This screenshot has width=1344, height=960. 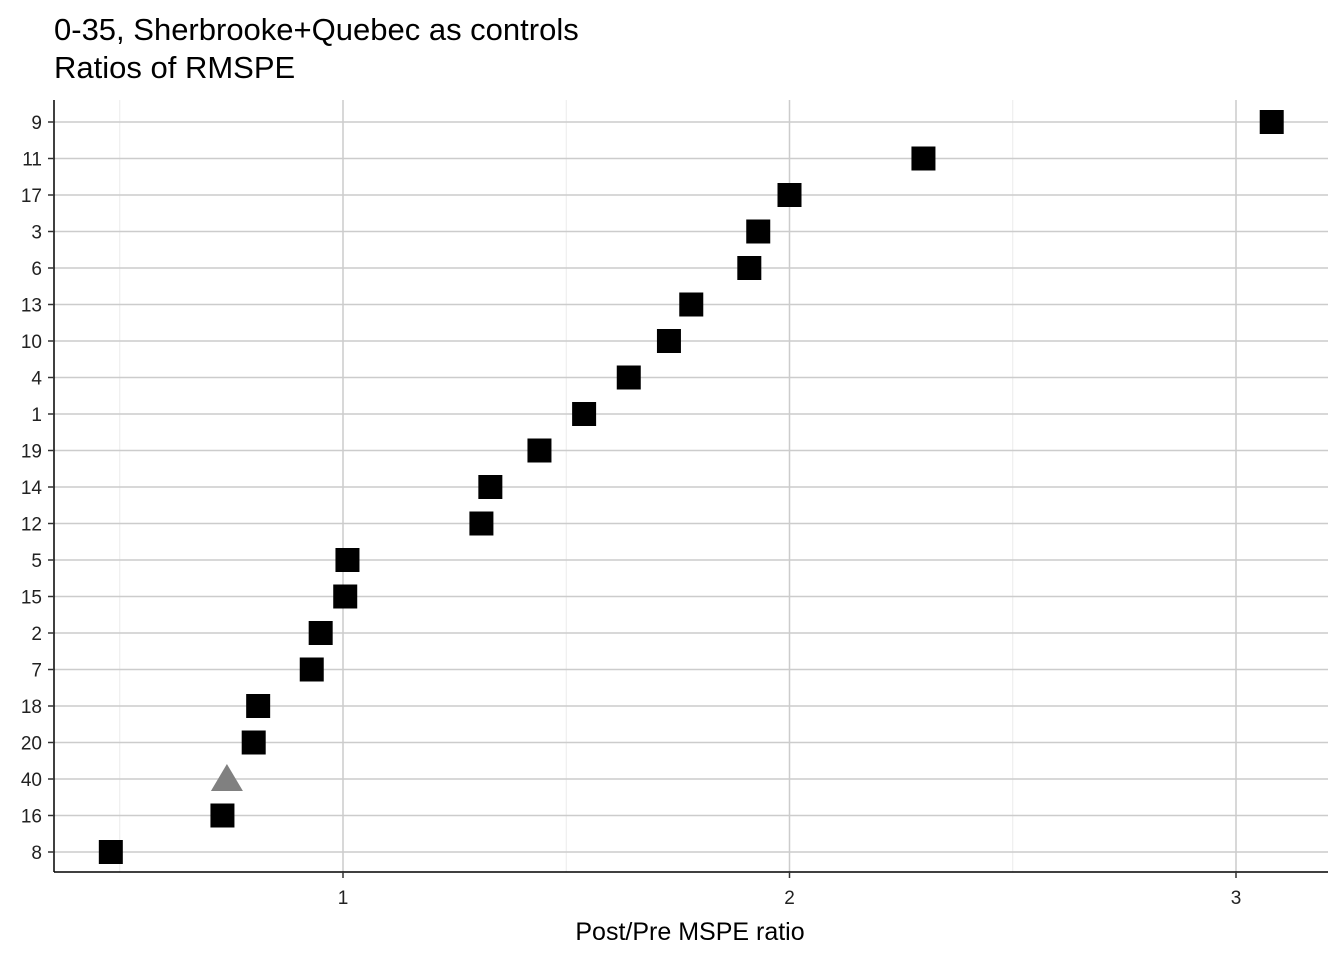 I want to click on y-tick-label: 12, so click(x=31, y=525).